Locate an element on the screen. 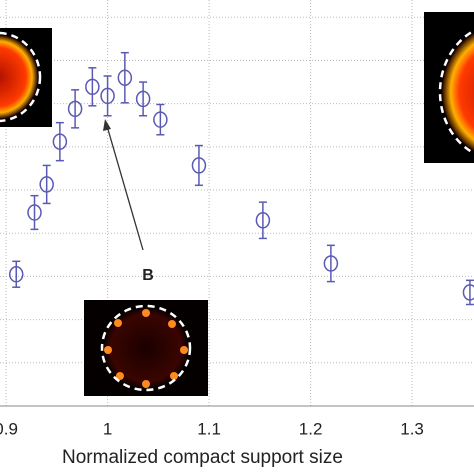  x-tick-label: 1.2 is located at coordinates (311, 428).